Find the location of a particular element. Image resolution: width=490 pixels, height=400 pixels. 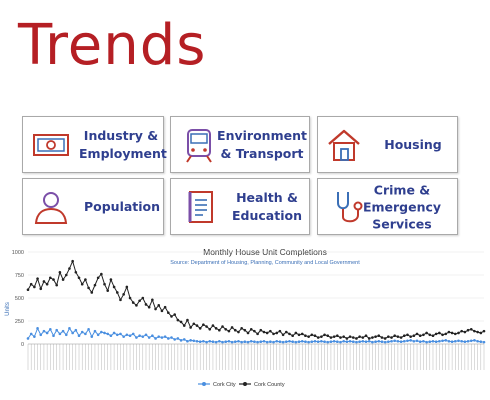

tile-health-education-label: Health & Education is located at coordinates (267, 206).